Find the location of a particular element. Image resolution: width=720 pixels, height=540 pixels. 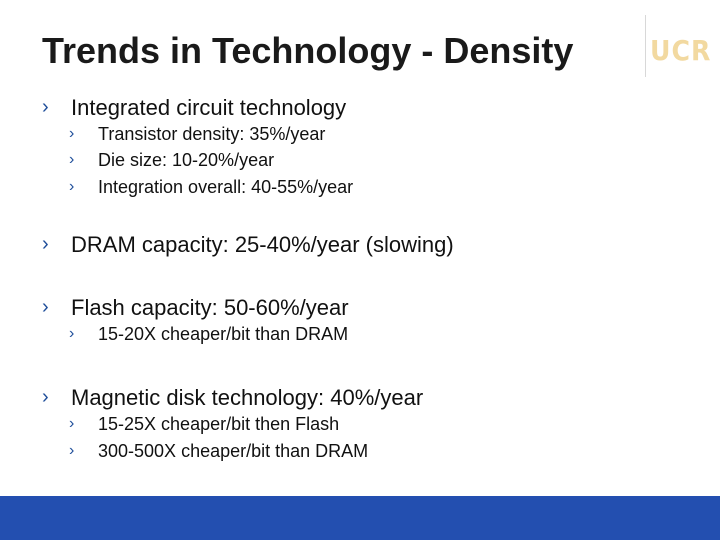

logo-divider is located at coordinates (645, 46).